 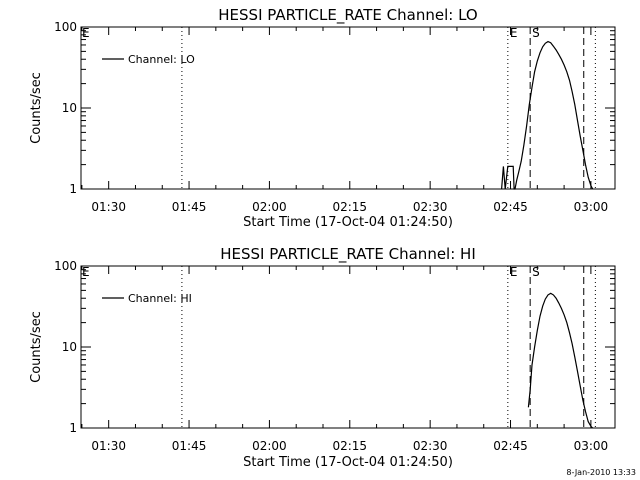 I want to click on chart-title: HESSI PARTICLE_RATE Channel: HI, so click(x=348, y=254).